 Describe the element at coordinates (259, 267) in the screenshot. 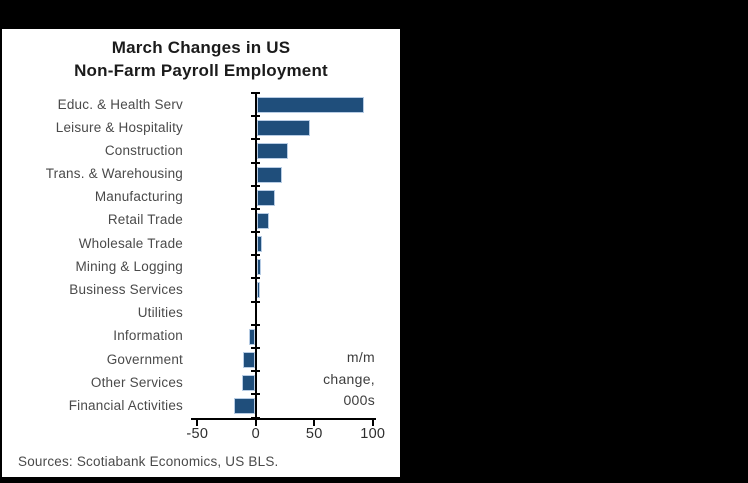

I see `bar-mining-logging` at that location.